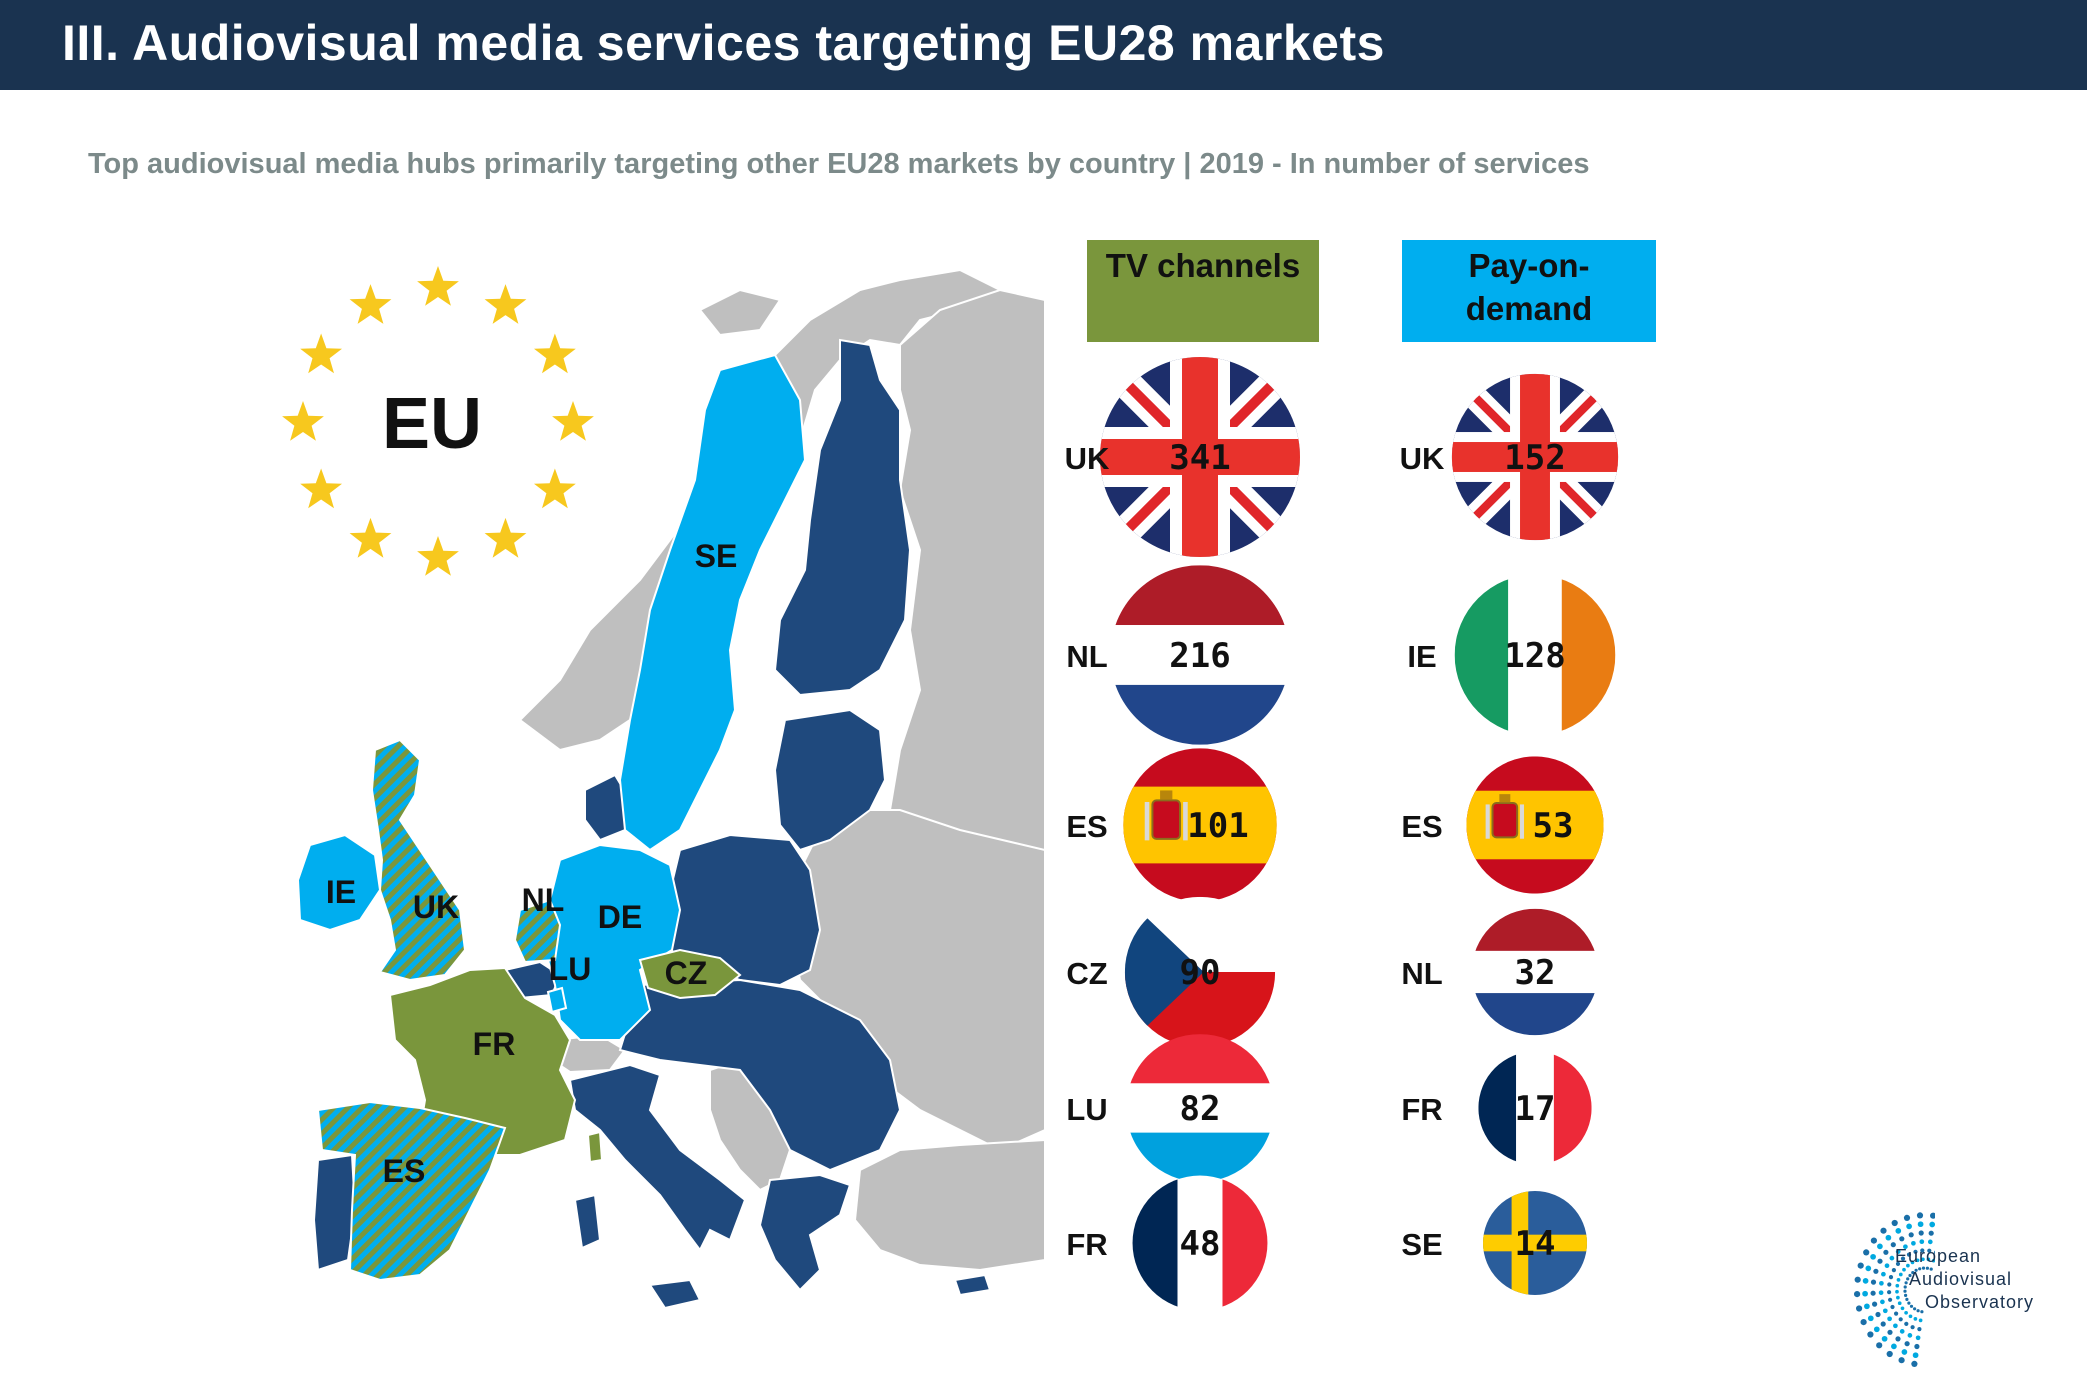 The width and height of the screenshot is (2087, 1378). Describe the element at coordinates (1534, 656) in the screenshot. I see `data-value-label: 128` at that location.